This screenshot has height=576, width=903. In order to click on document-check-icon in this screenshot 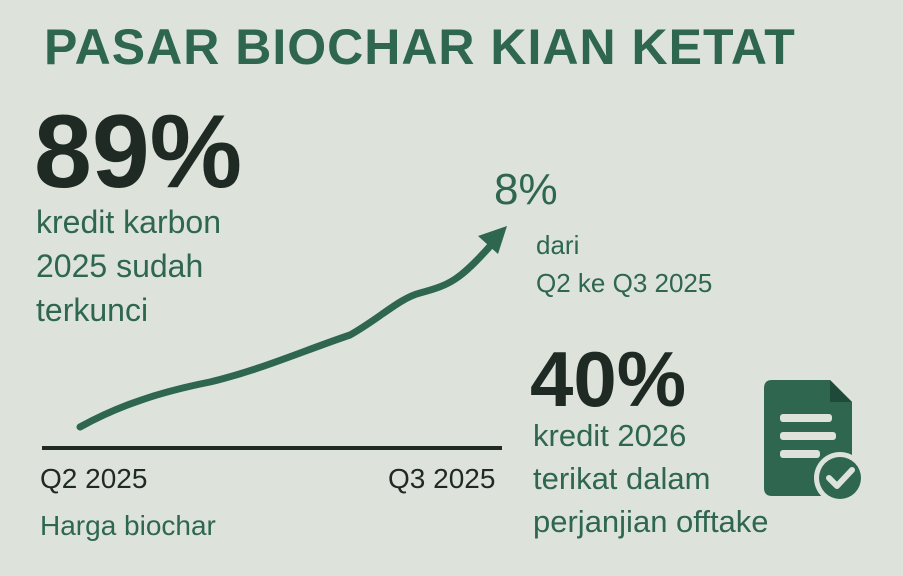, I will do `click(815, 442)`.